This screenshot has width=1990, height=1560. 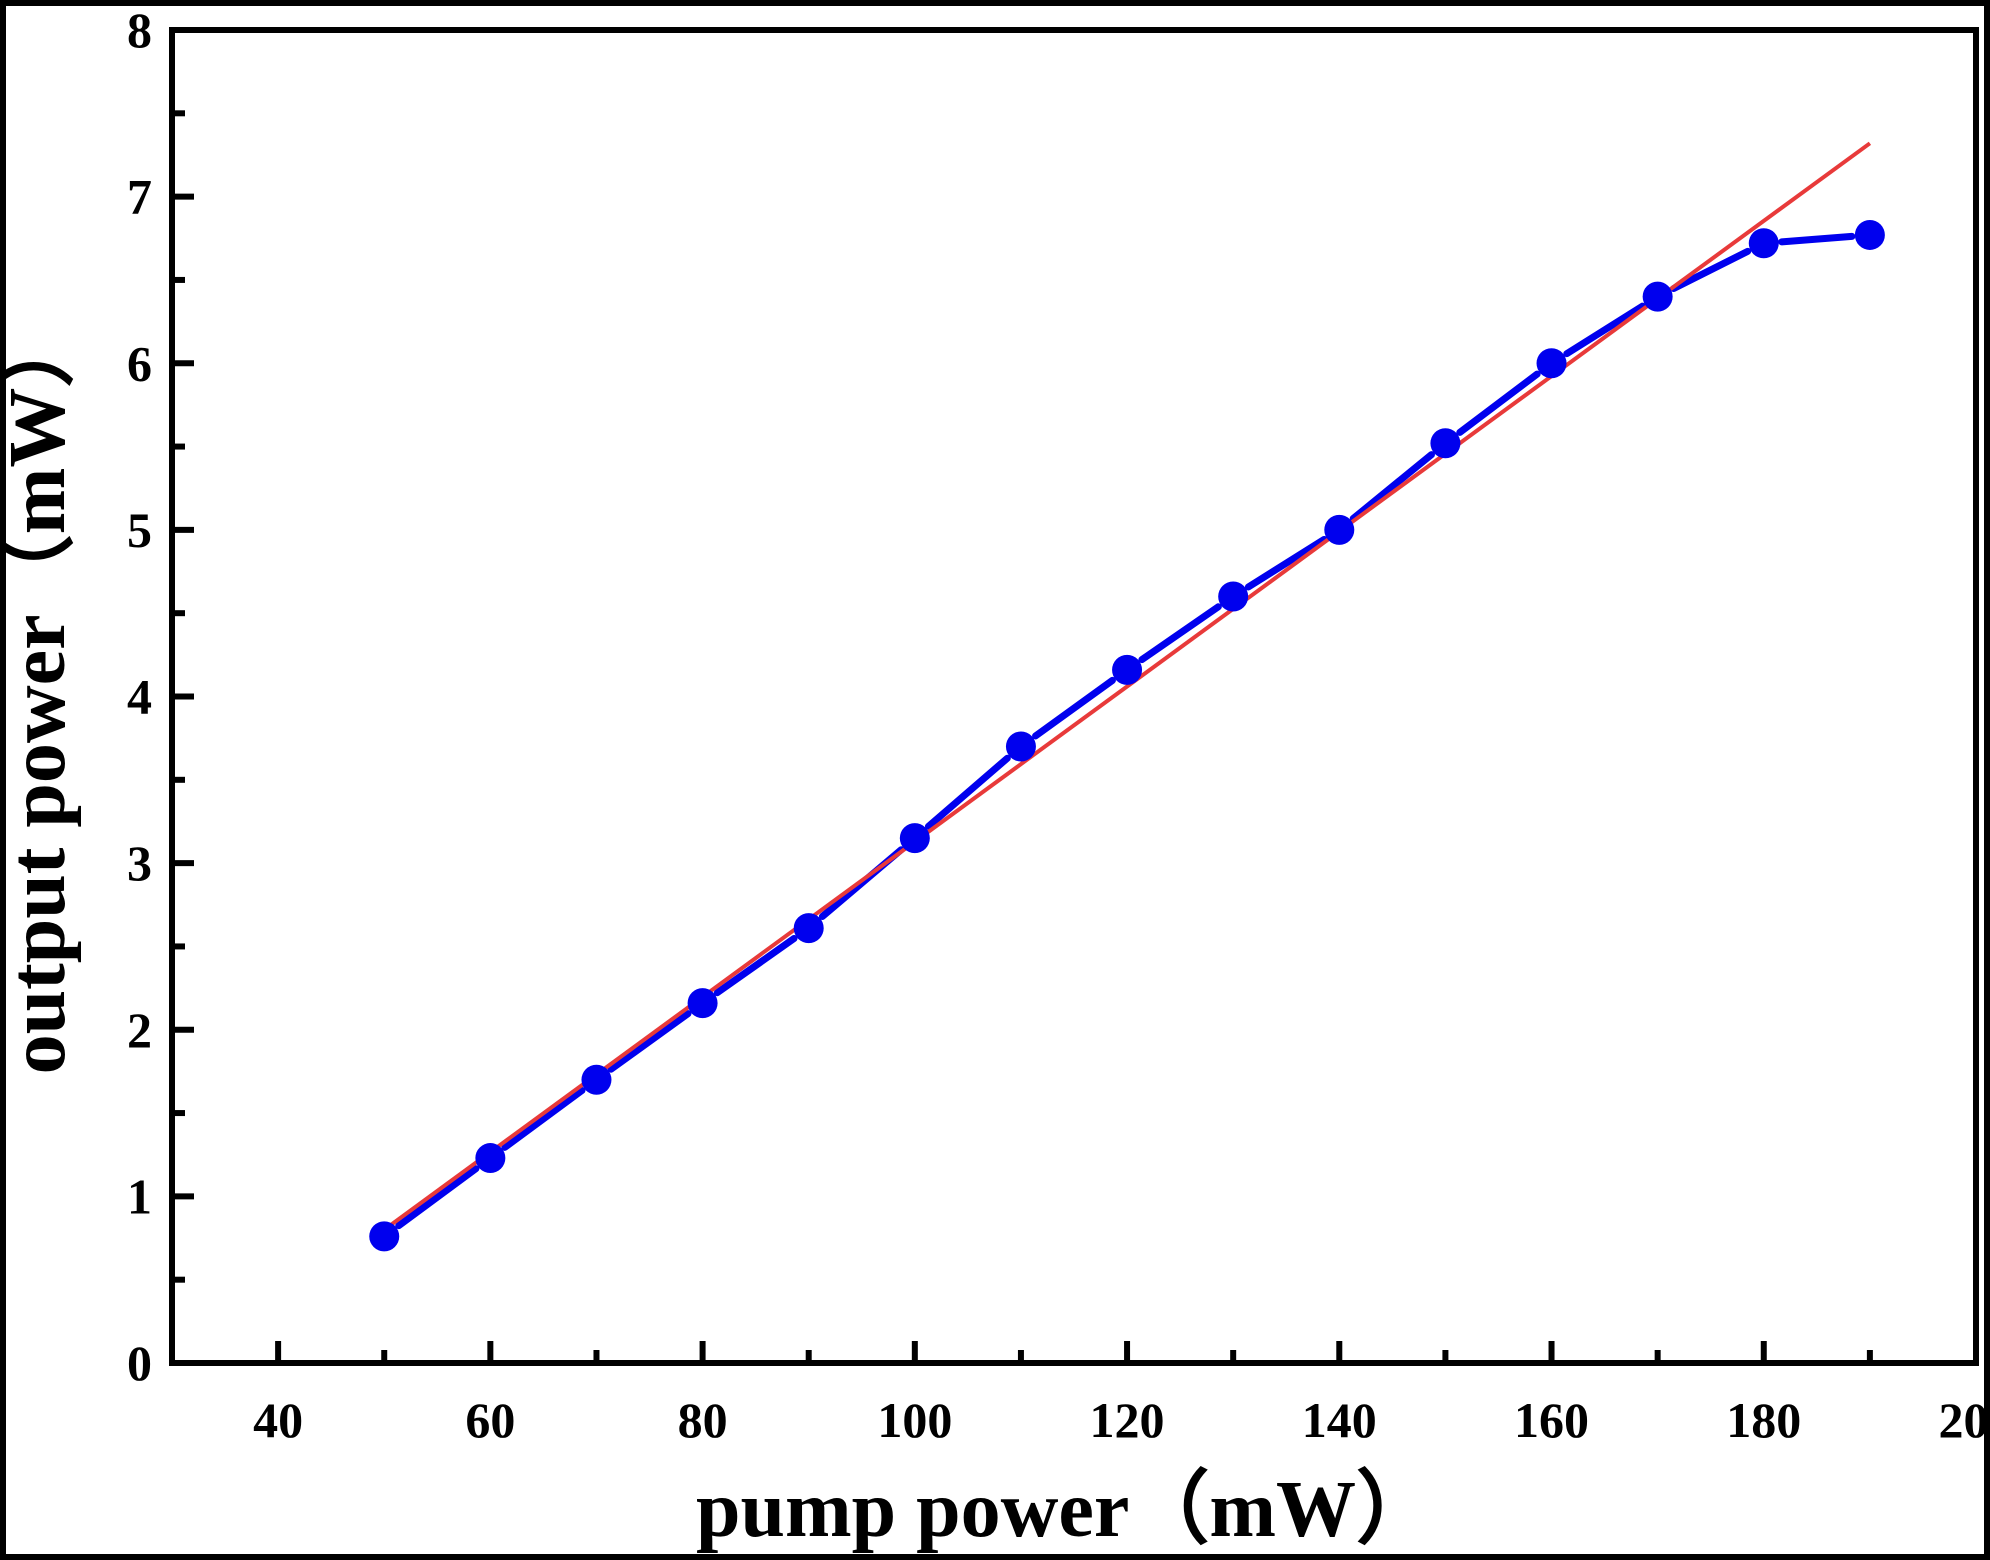 I want to click on y-axis-label-group: output power（mW）, so click(x=44, y=691).